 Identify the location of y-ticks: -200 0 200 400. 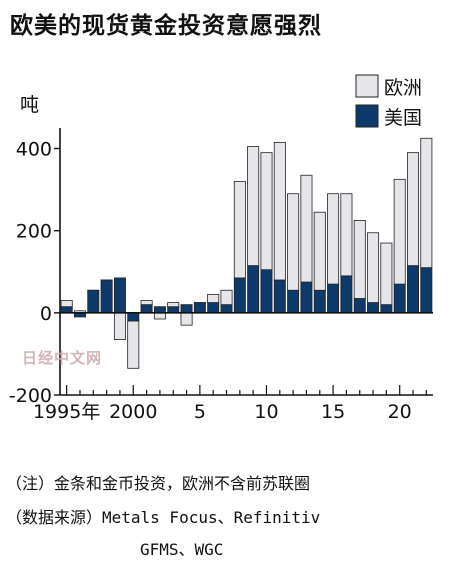
(34, 273).